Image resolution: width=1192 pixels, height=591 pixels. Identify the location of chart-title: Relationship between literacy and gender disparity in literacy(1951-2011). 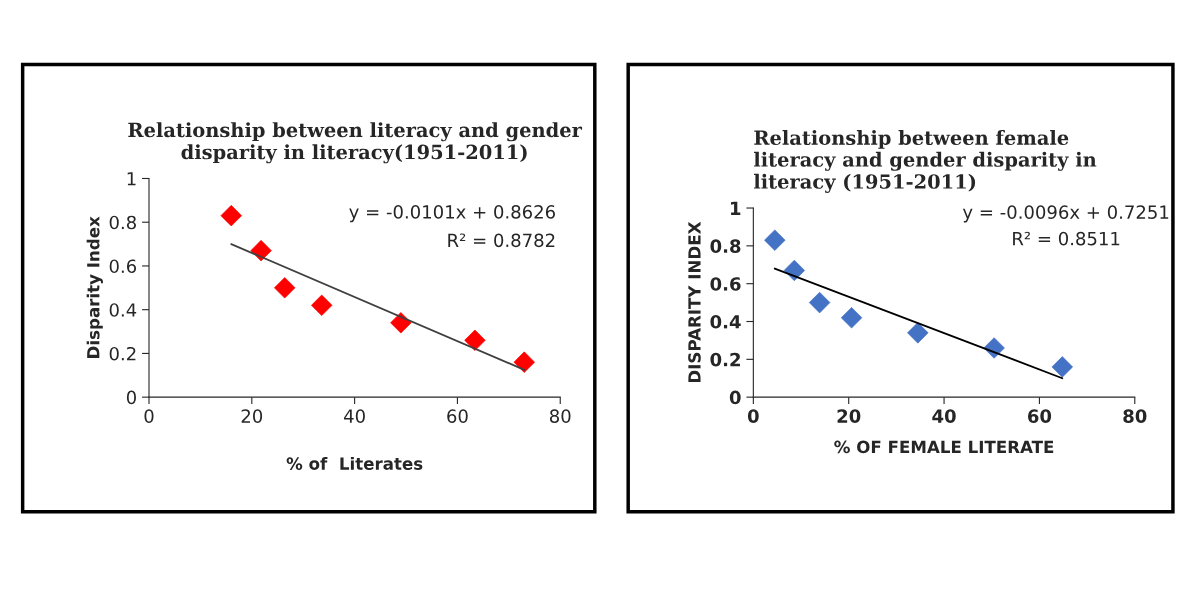
(355, 143).